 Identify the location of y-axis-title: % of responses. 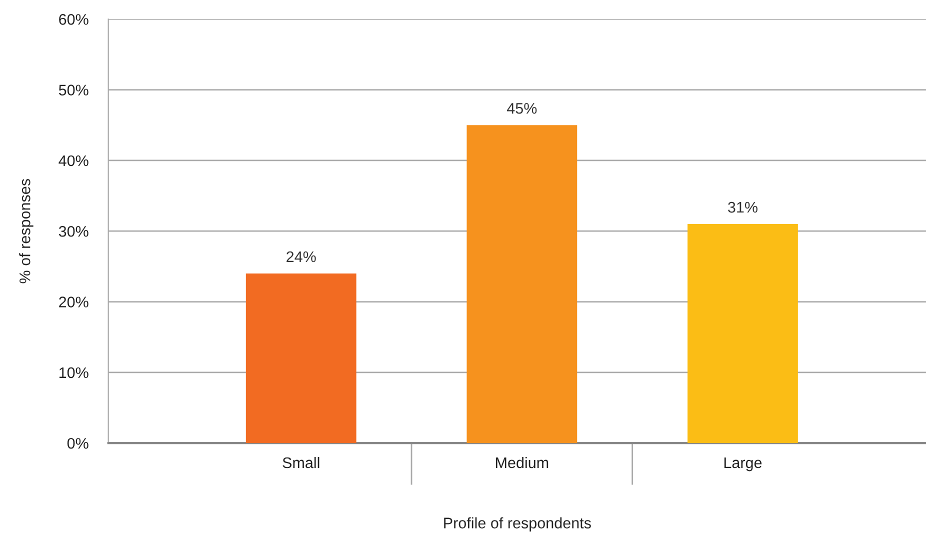
(26, 231).